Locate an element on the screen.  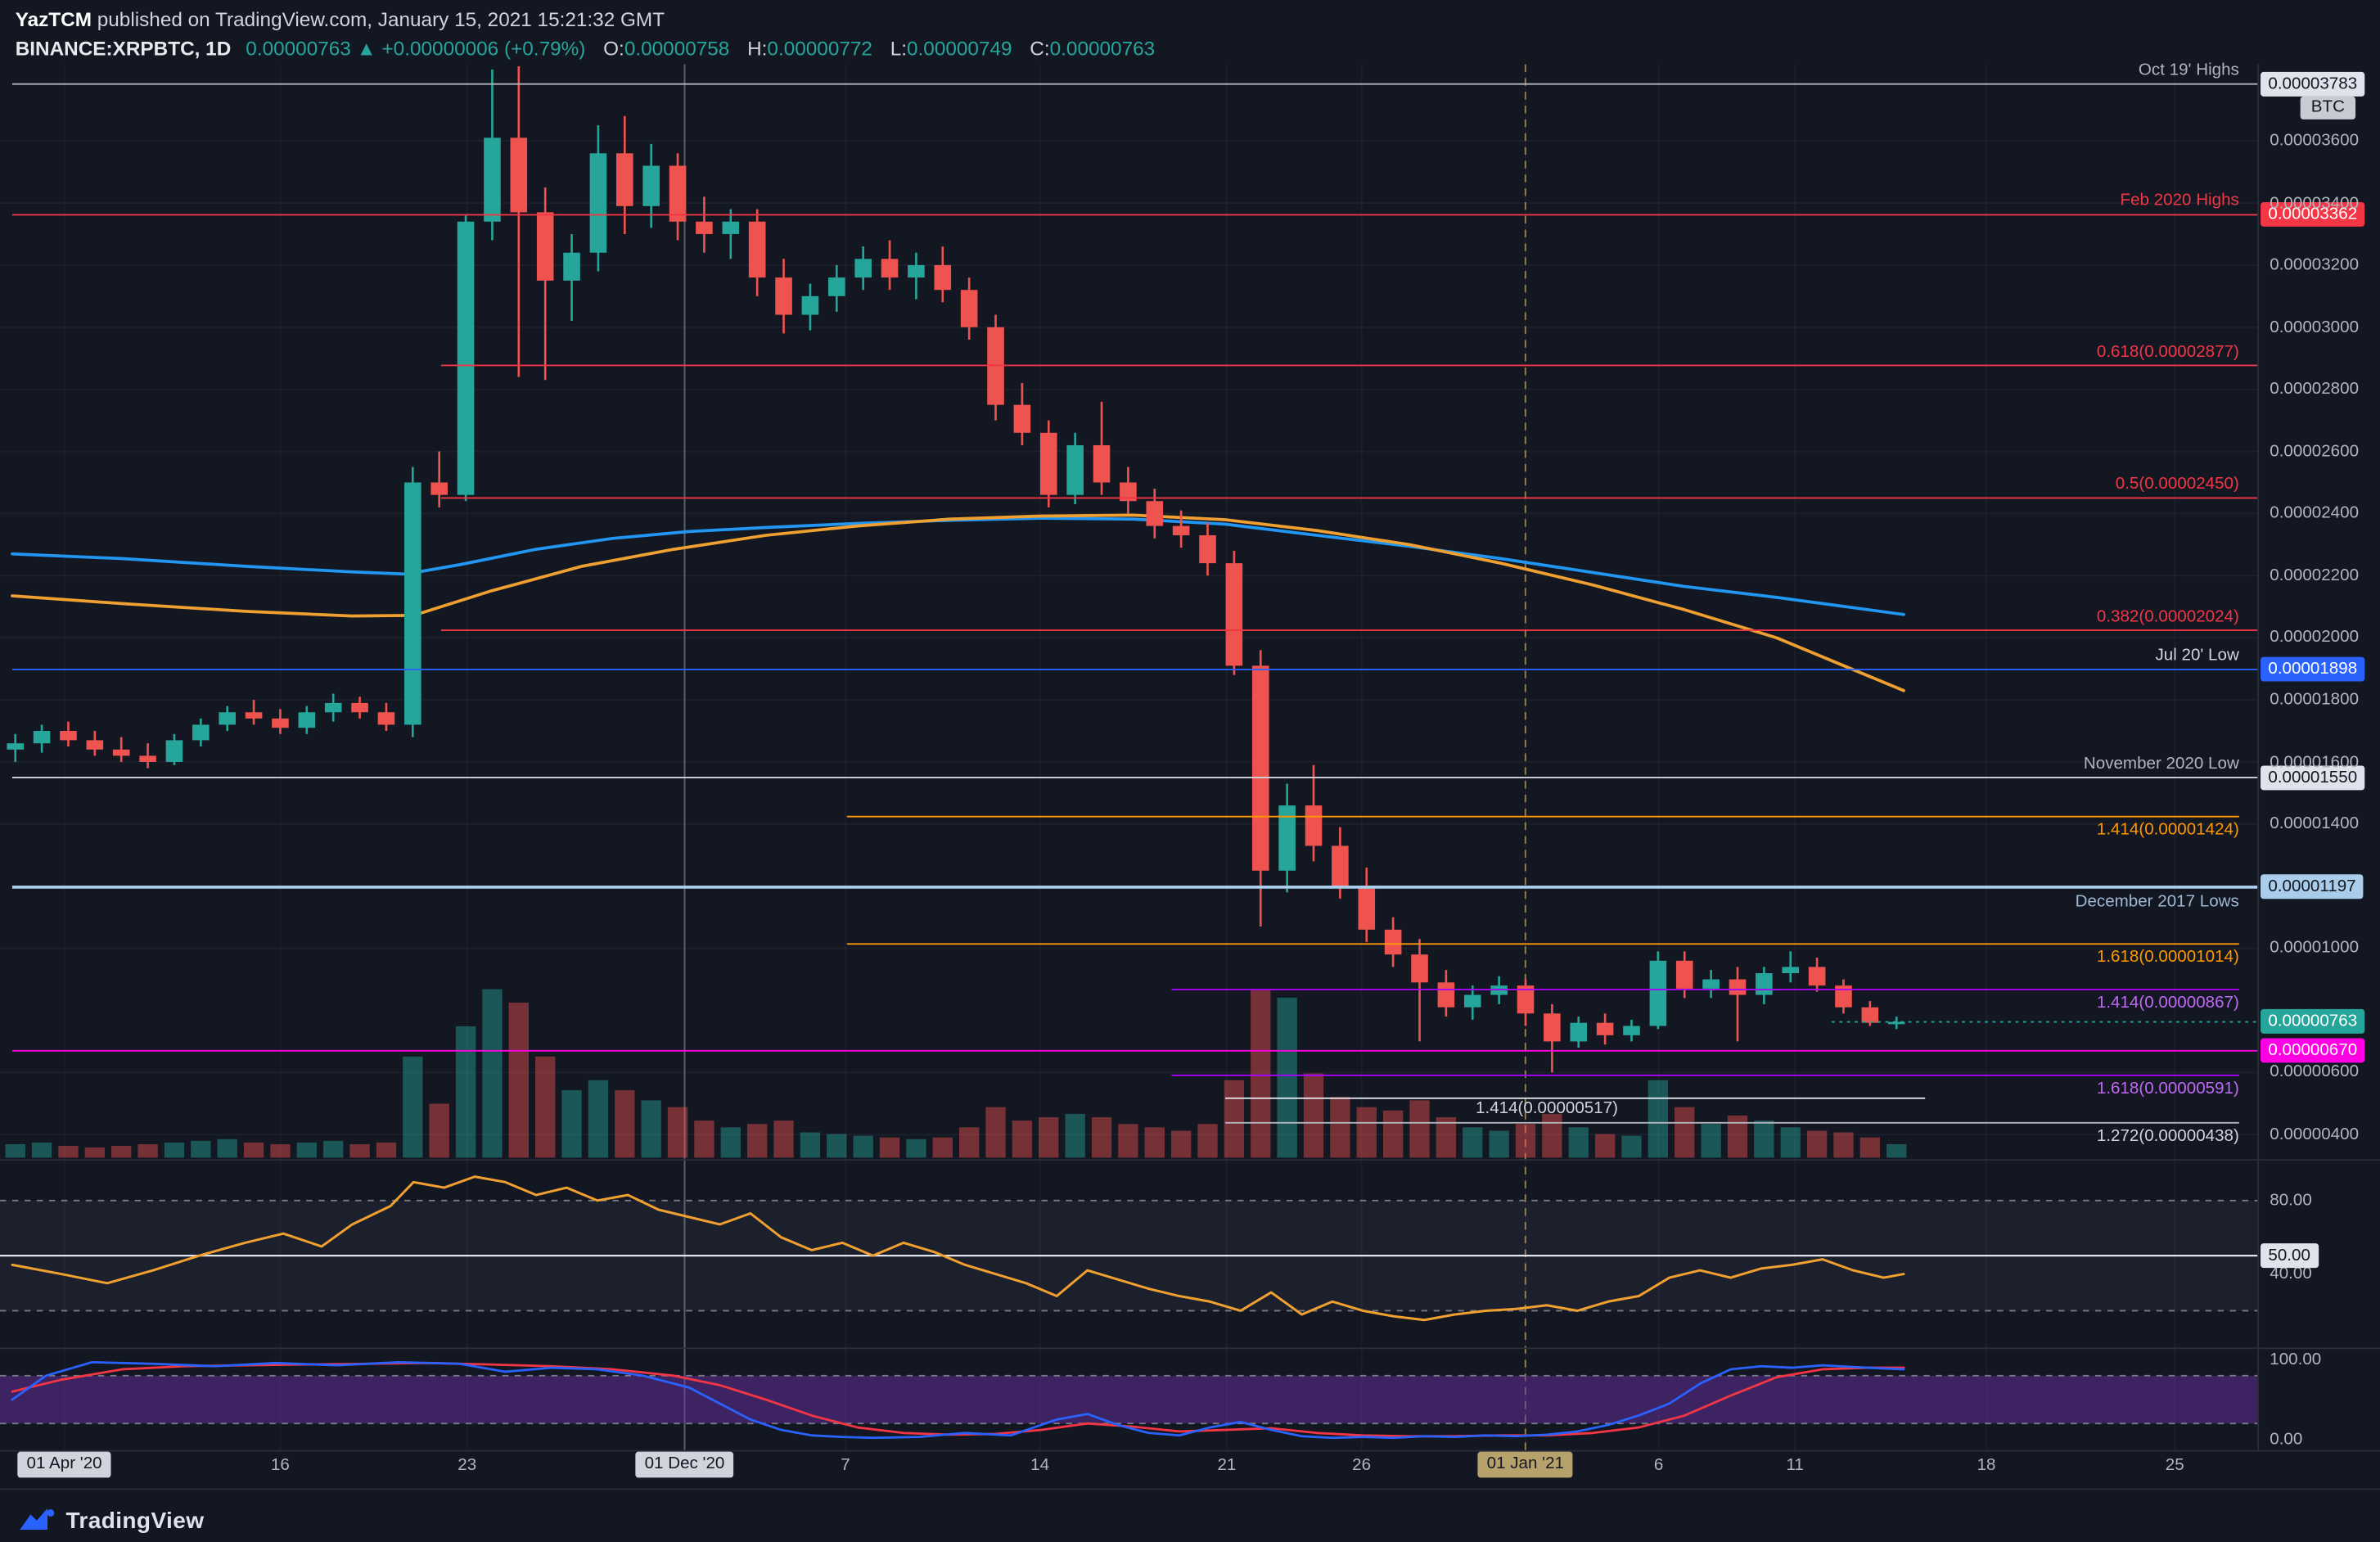
low-value: 0.00000749 is located at coordinates (960, 48).